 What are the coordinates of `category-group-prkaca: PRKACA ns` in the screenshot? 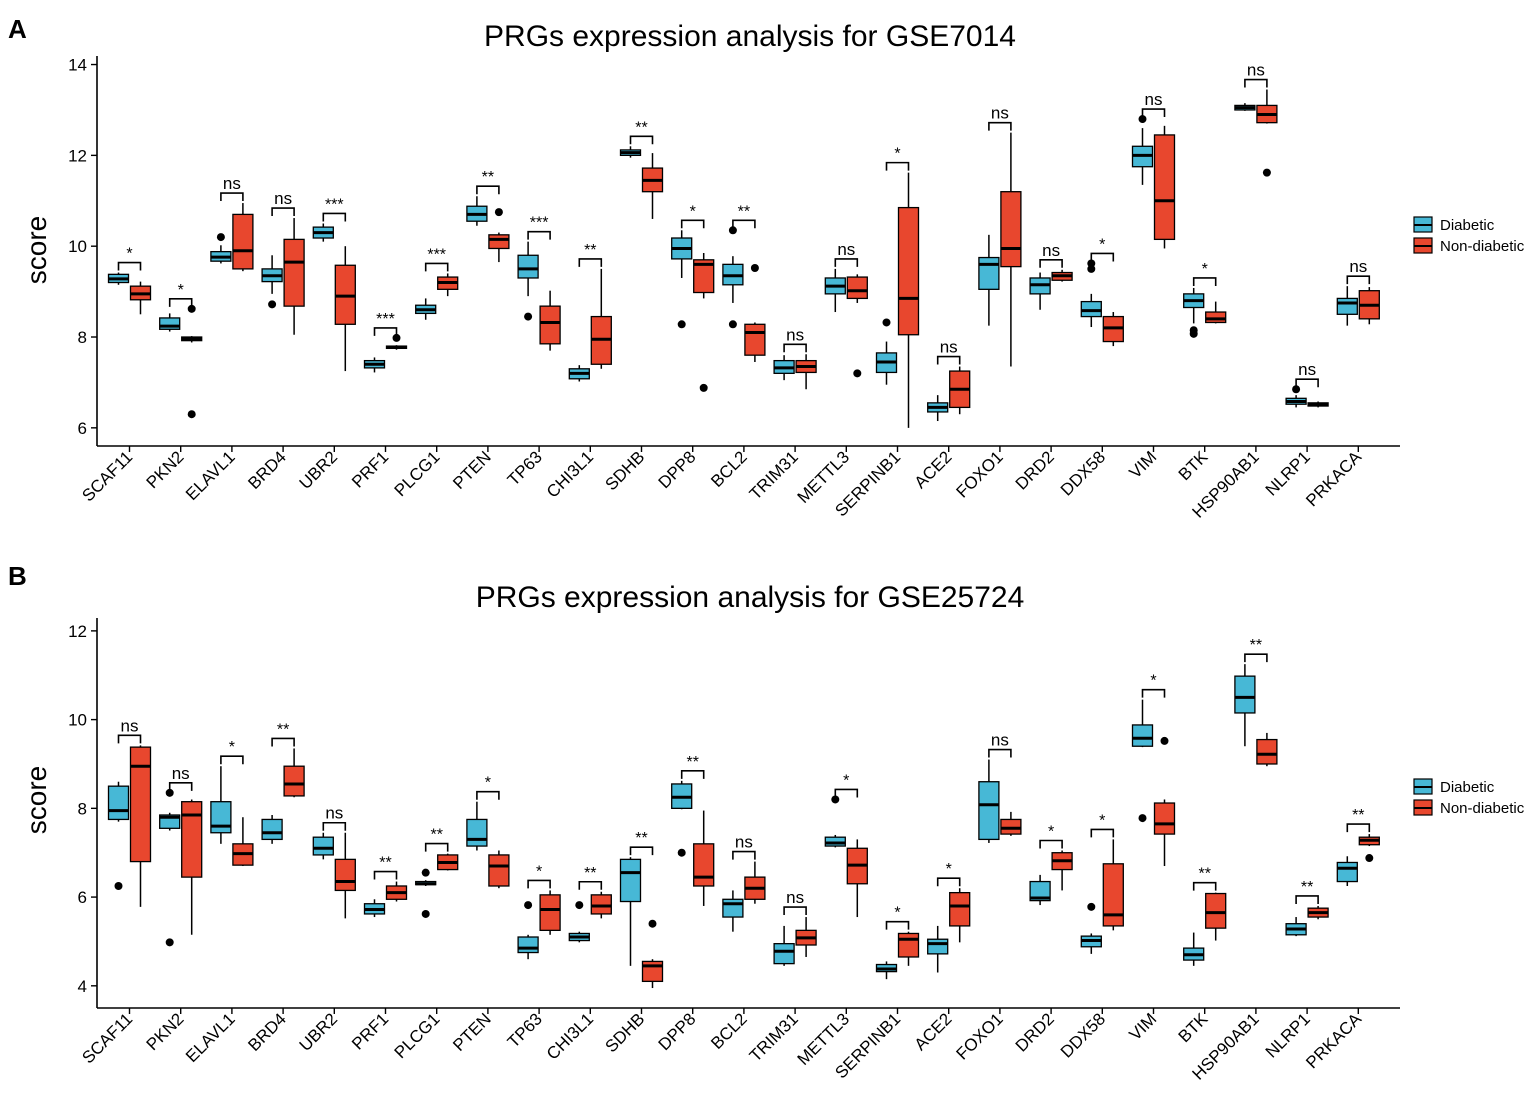 It's located at (1341, 383).